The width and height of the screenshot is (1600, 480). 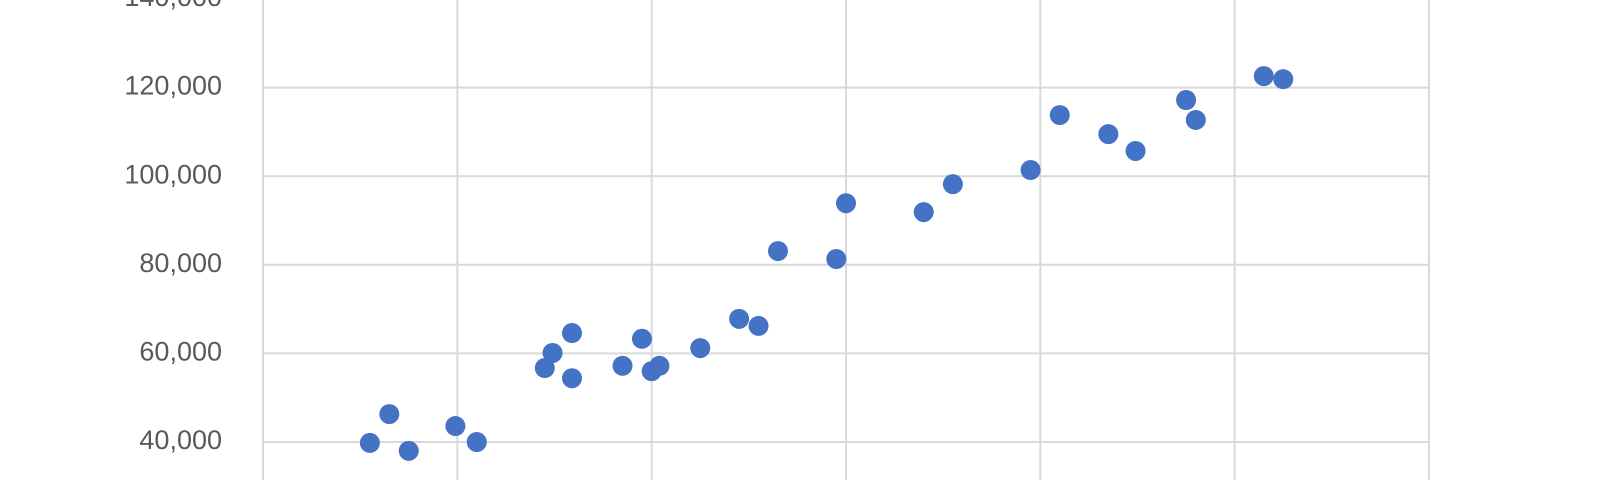 I want to click on y-tick-label: 100,000, so click(x=173, y=174).